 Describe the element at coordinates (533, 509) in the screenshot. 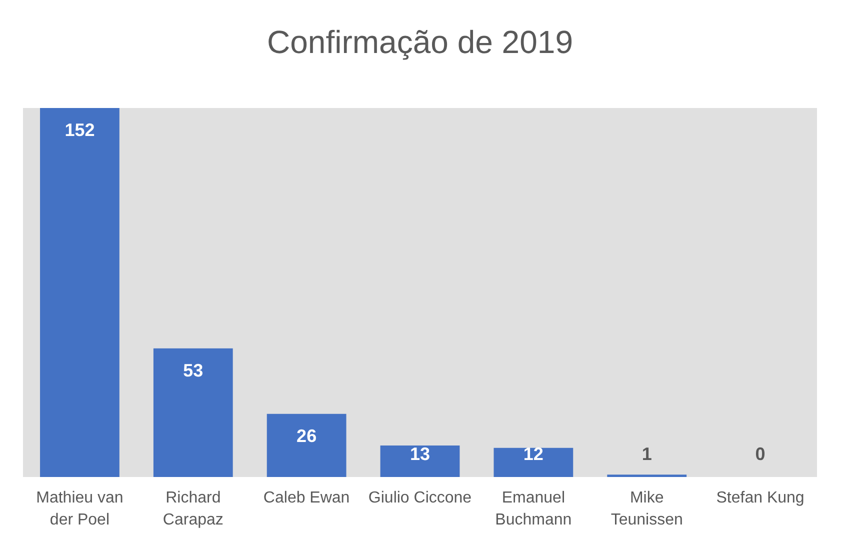

I see `x-tick-label: Emanuel Buchmann` at that location.